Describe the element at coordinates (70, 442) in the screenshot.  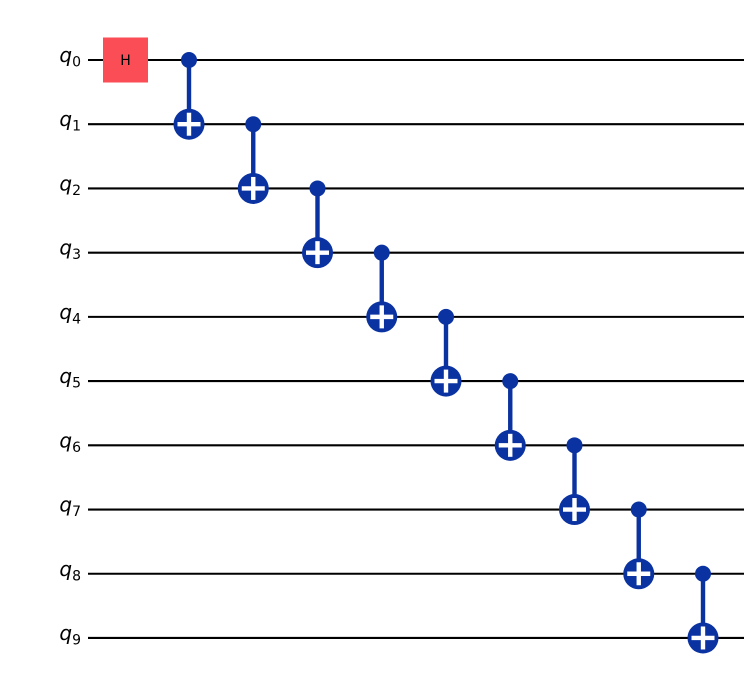
I see `qubit-label-6: q6` at that location.